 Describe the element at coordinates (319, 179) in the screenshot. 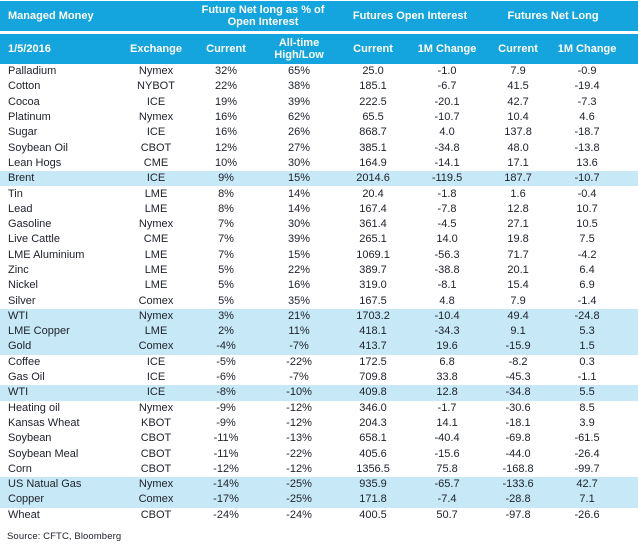

I see `table-row: Brent ICE 9% 15% 2014.6 -119.5 187.7 -10.7` at that location.